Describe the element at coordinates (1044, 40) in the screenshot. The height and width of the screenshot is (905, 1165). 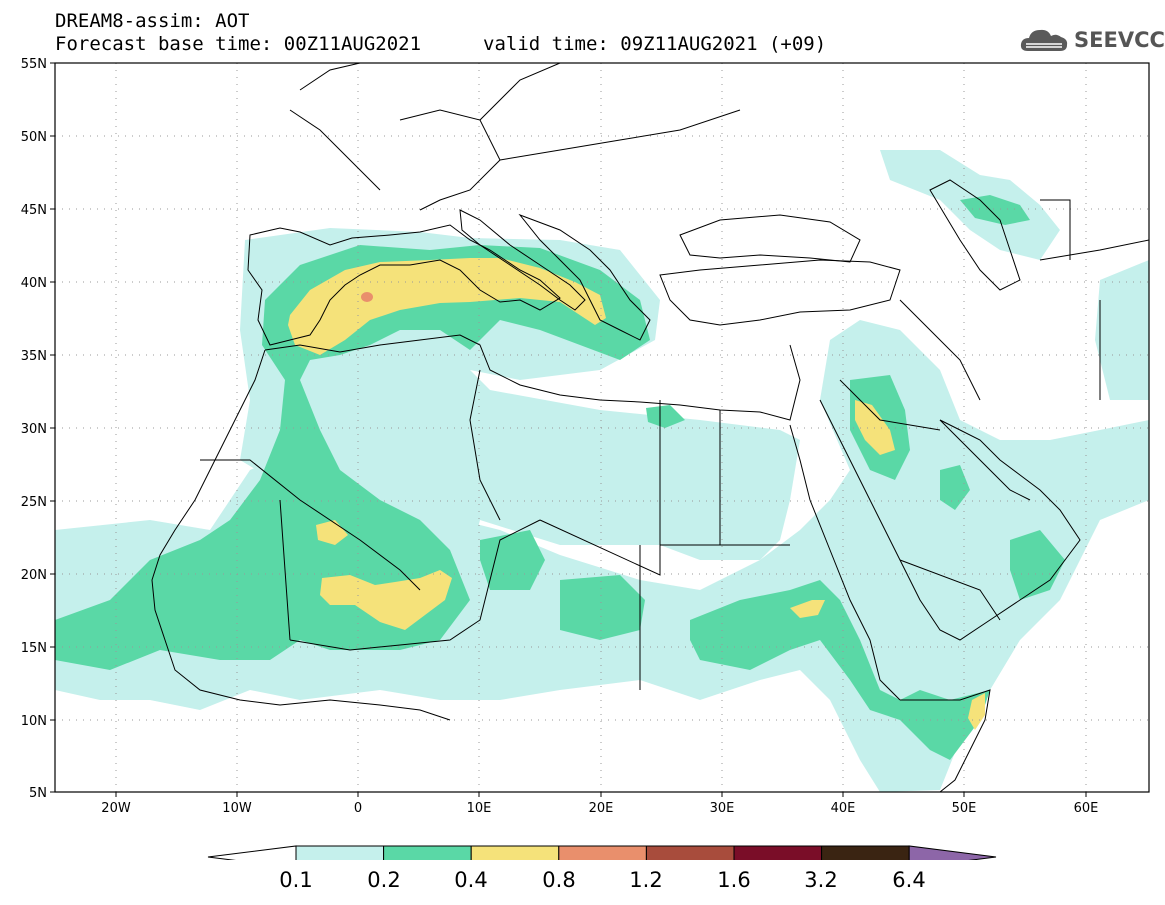
I see `cloud-icon` at that location.